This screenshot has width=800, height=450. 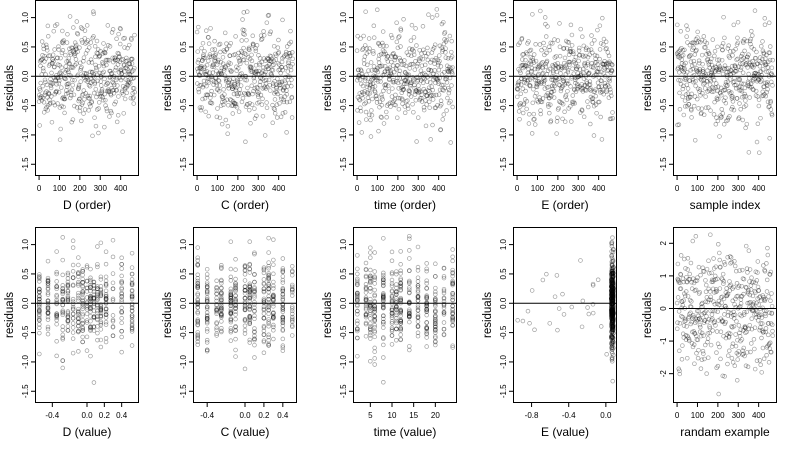 What do you see at coordinates (245, 88) in the screenshot?
I see `plot-frame` at bounding box center [245, 88].